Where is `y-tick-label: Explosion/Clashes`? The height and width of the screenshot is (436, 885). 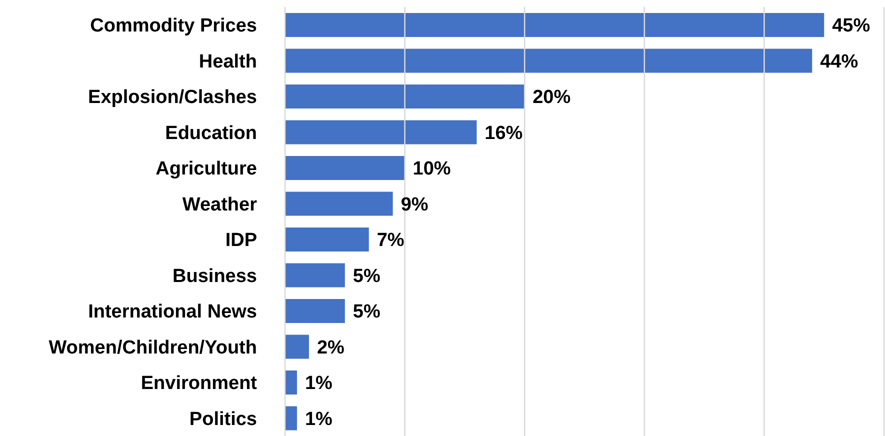 y-tick-label: Explosion/Clashes is located at coordinates (172, 97).